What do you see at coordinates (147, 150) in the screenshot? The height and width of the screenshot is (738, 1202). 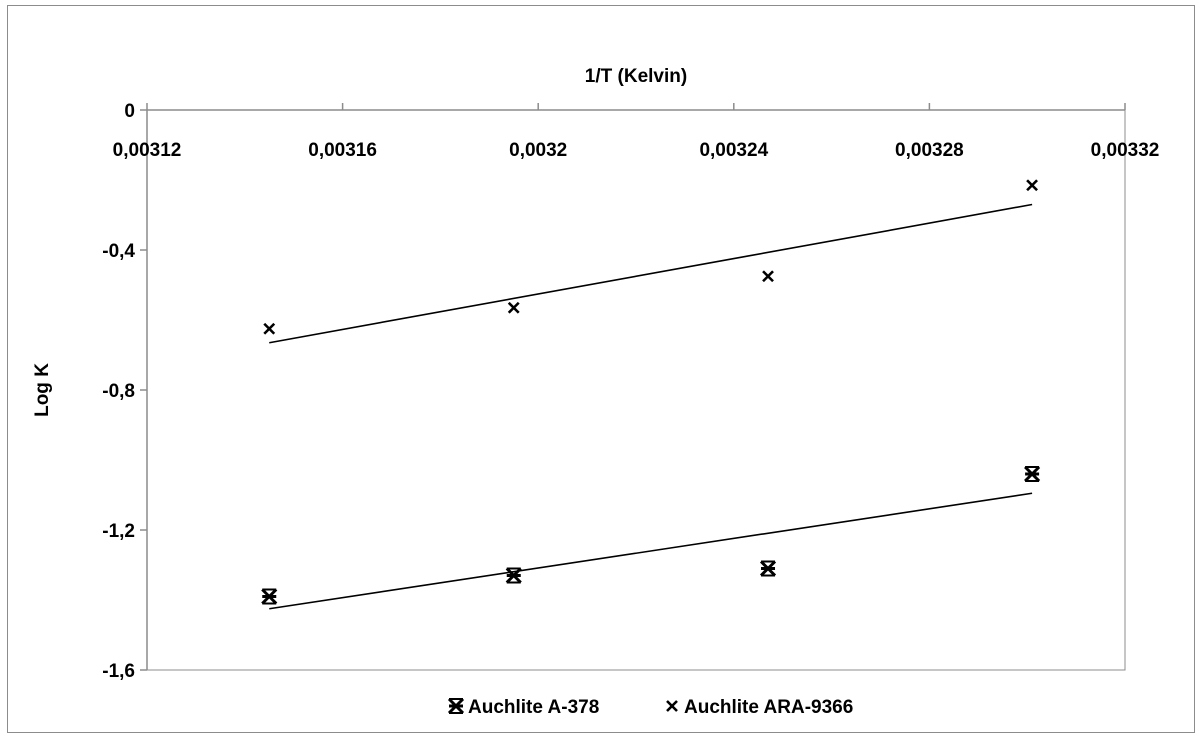 I see `x-tick-label: 0,00312` at bounding box center [147, 150].